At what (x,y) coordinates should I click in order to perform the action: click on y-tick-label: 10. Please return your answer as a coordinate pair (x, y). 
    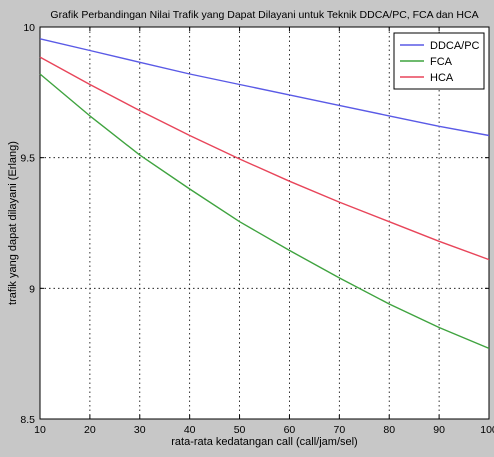
    Looking at the image, I should click on (29, 28).